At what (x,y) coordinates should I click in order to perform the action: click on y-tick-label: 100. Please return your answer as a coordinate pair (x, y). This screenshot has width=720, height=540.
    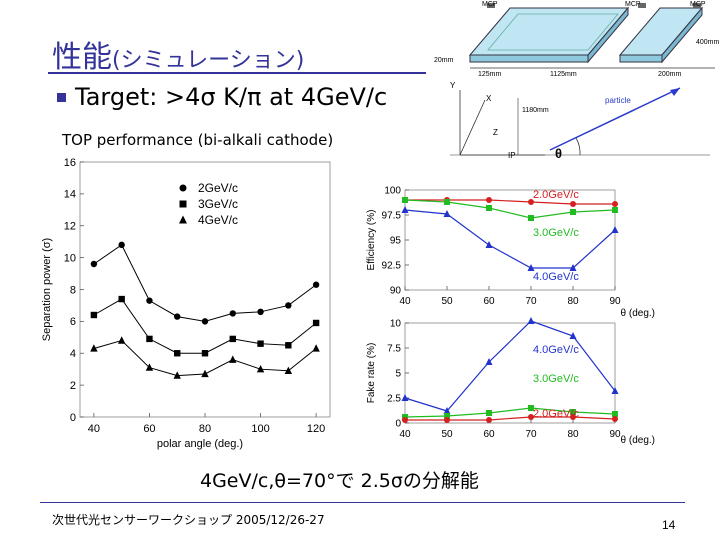
    Looking at the image, I should click on (392, 191).